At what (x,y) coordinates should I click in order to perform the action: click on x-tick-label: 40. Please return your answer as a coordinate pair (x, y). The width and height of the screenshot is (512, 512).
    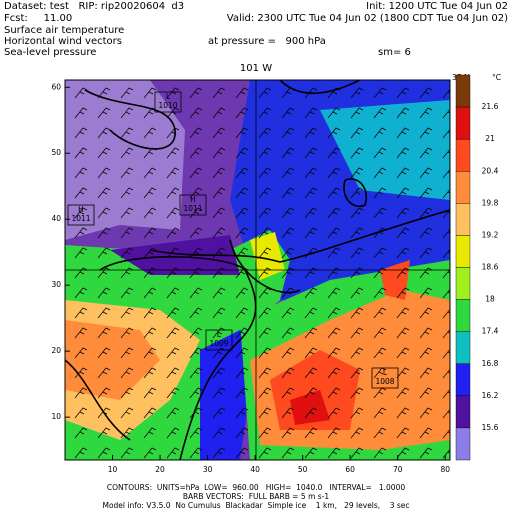
    Looking at the image, I should click on (255, 469).